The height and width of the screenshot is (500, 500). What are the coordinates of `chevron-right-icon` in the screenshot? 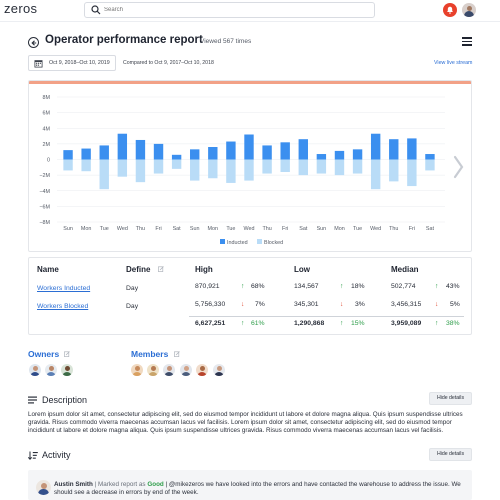 It's located at (458, 167).